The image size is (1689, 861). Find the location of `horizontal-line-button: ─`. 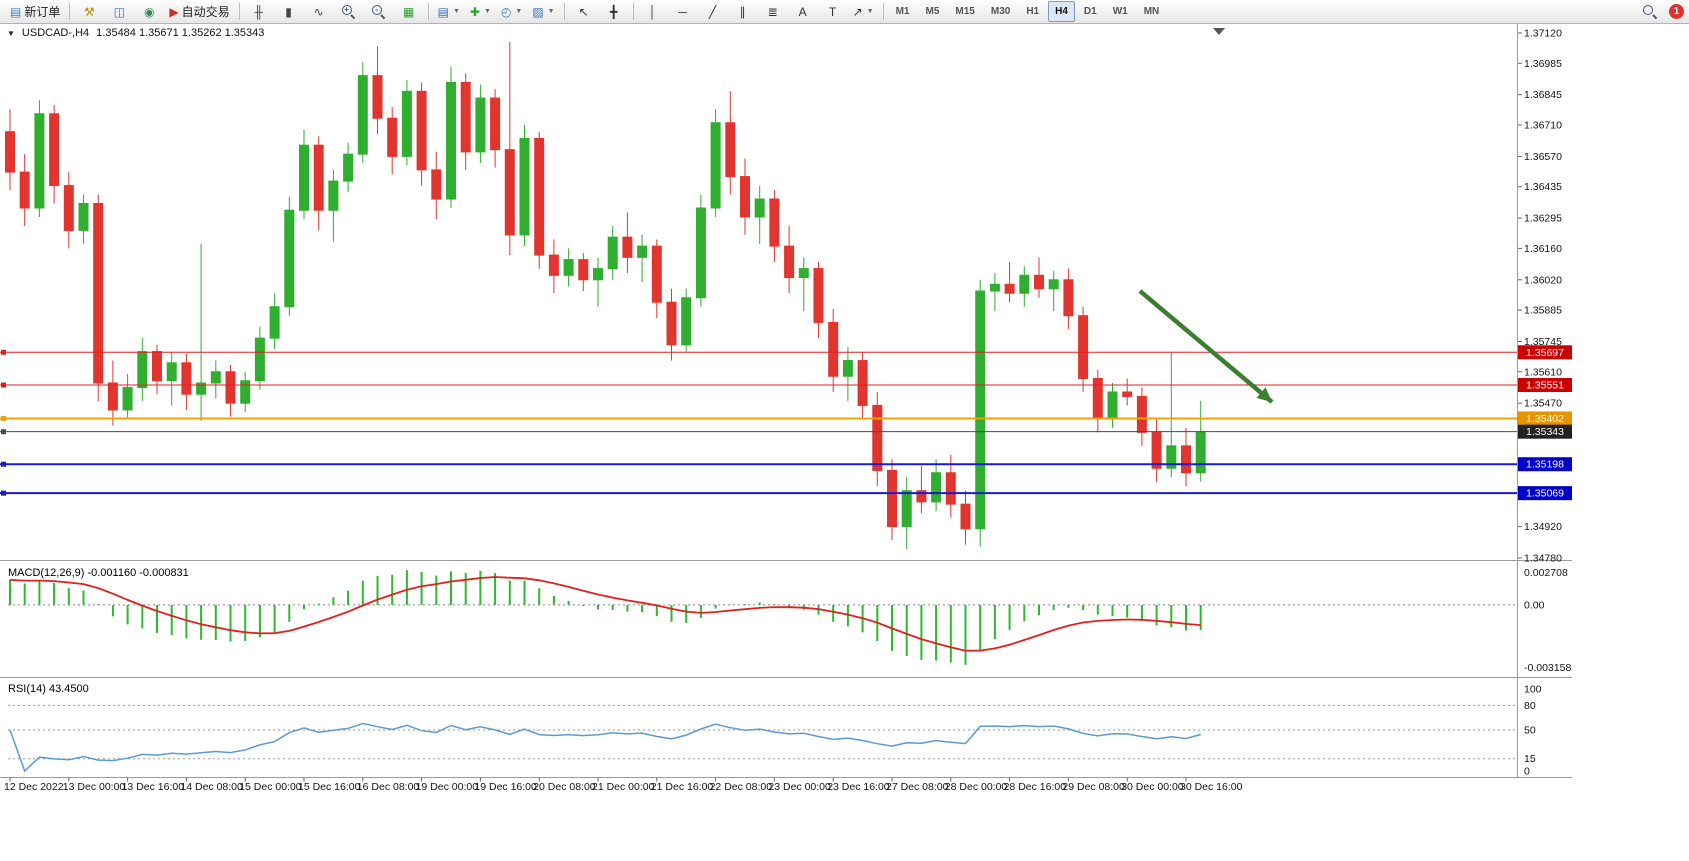

horizontal-line-button: ─ is located at coordinates (683, 12).